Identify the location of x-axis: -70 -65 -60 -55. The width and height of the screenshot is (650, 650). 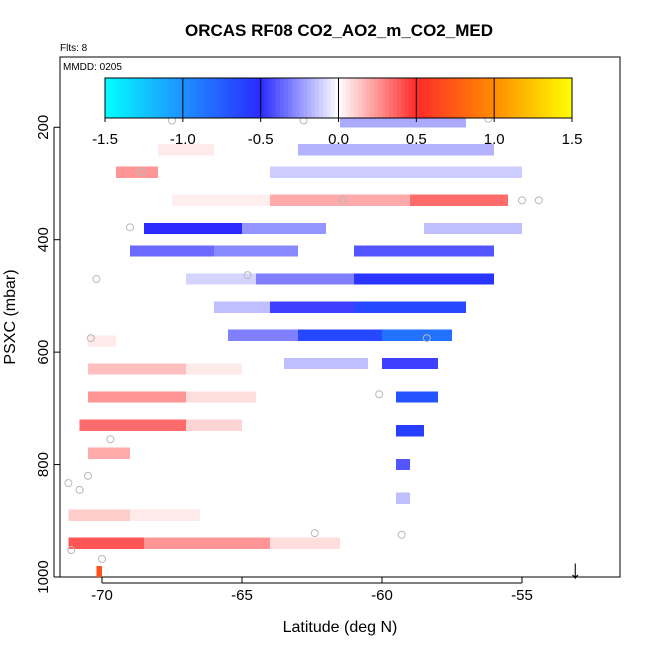
(312, 590).